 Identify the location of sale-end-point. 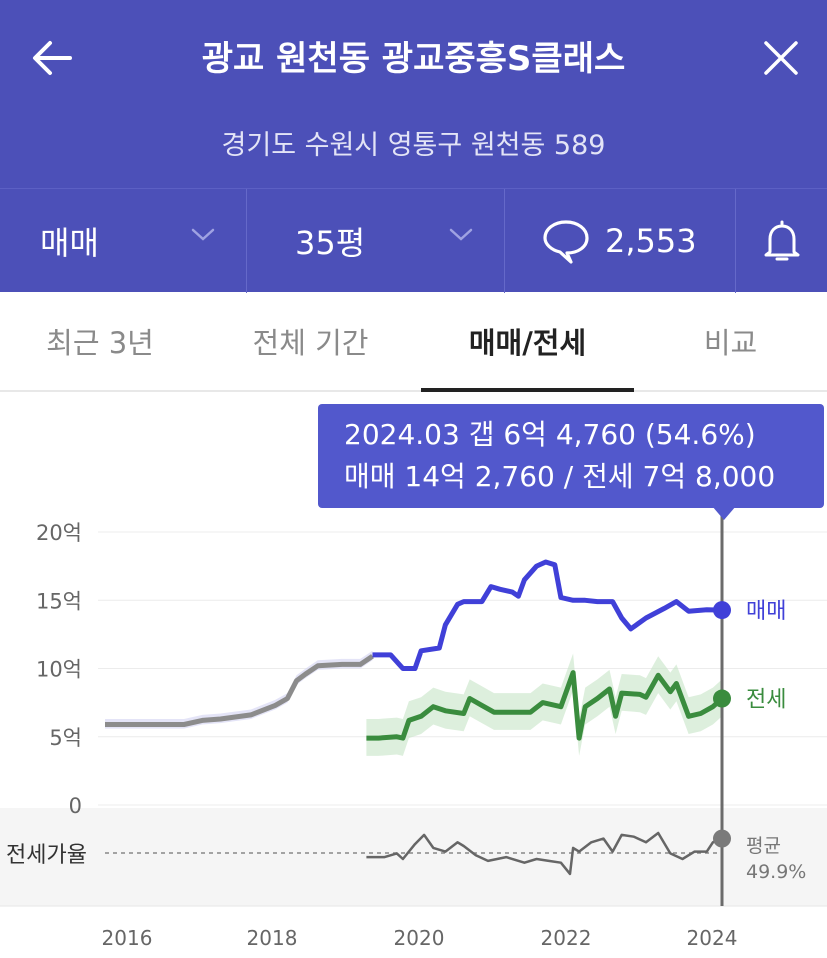
(722, 610).